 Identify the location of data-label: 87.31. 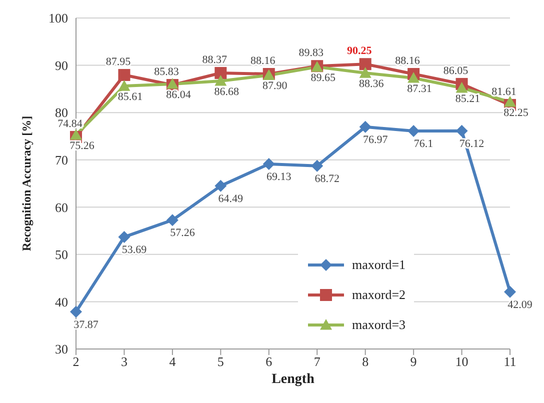
(419, 89).